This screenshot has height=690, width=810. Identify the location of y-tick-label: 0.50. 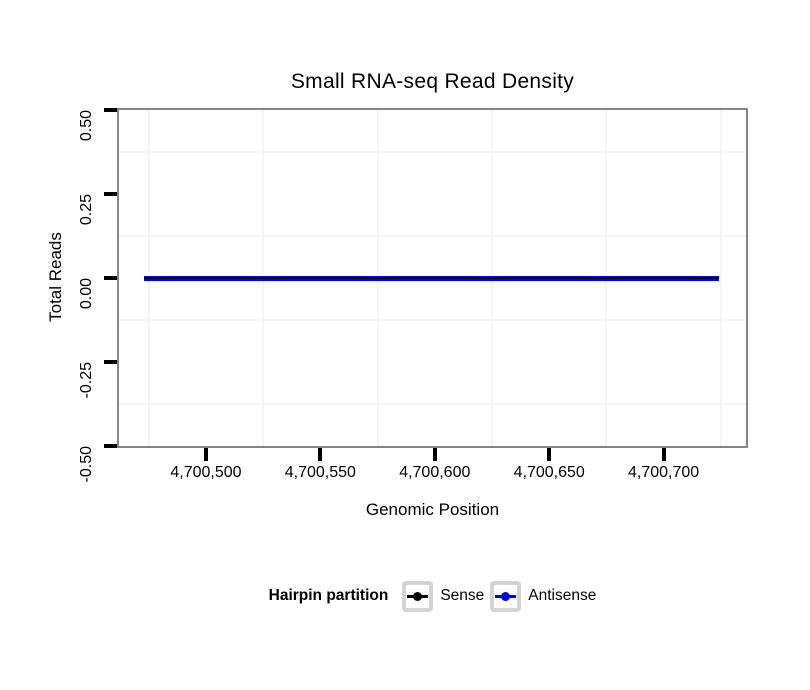
(86, 126).